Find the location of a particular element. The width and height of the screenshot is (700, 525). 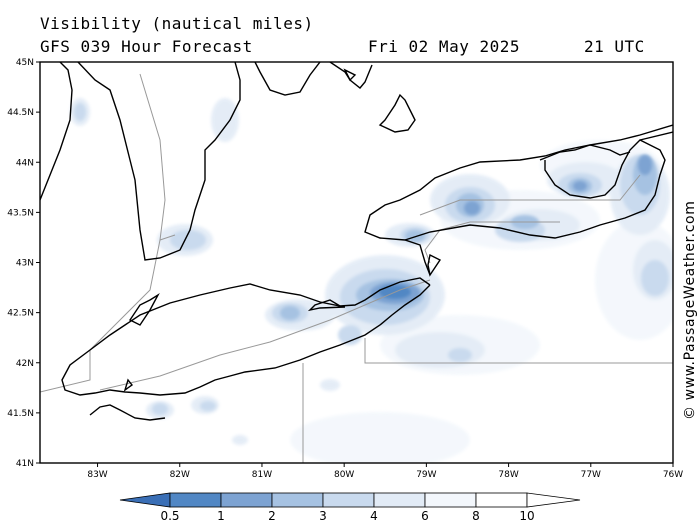

credit-text: © www.PassageWeather.com is located at coordinates (690, 310).